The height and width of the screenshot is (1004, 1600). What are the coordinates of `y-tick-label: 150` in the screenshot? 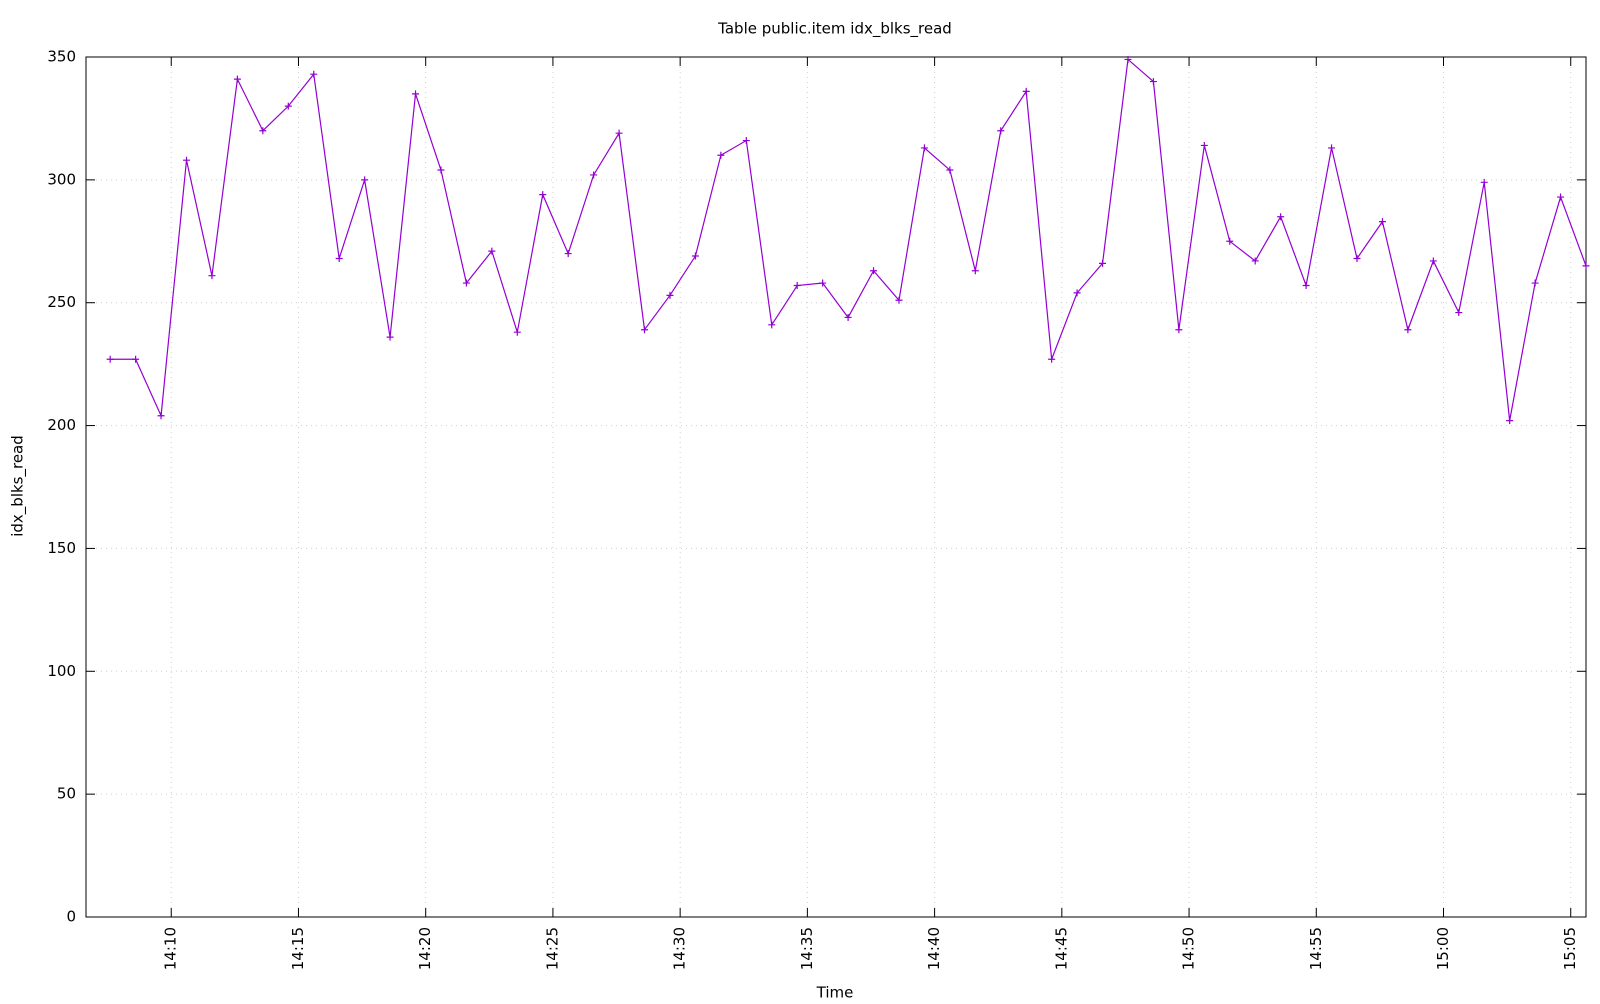 It's located at (61, 548).